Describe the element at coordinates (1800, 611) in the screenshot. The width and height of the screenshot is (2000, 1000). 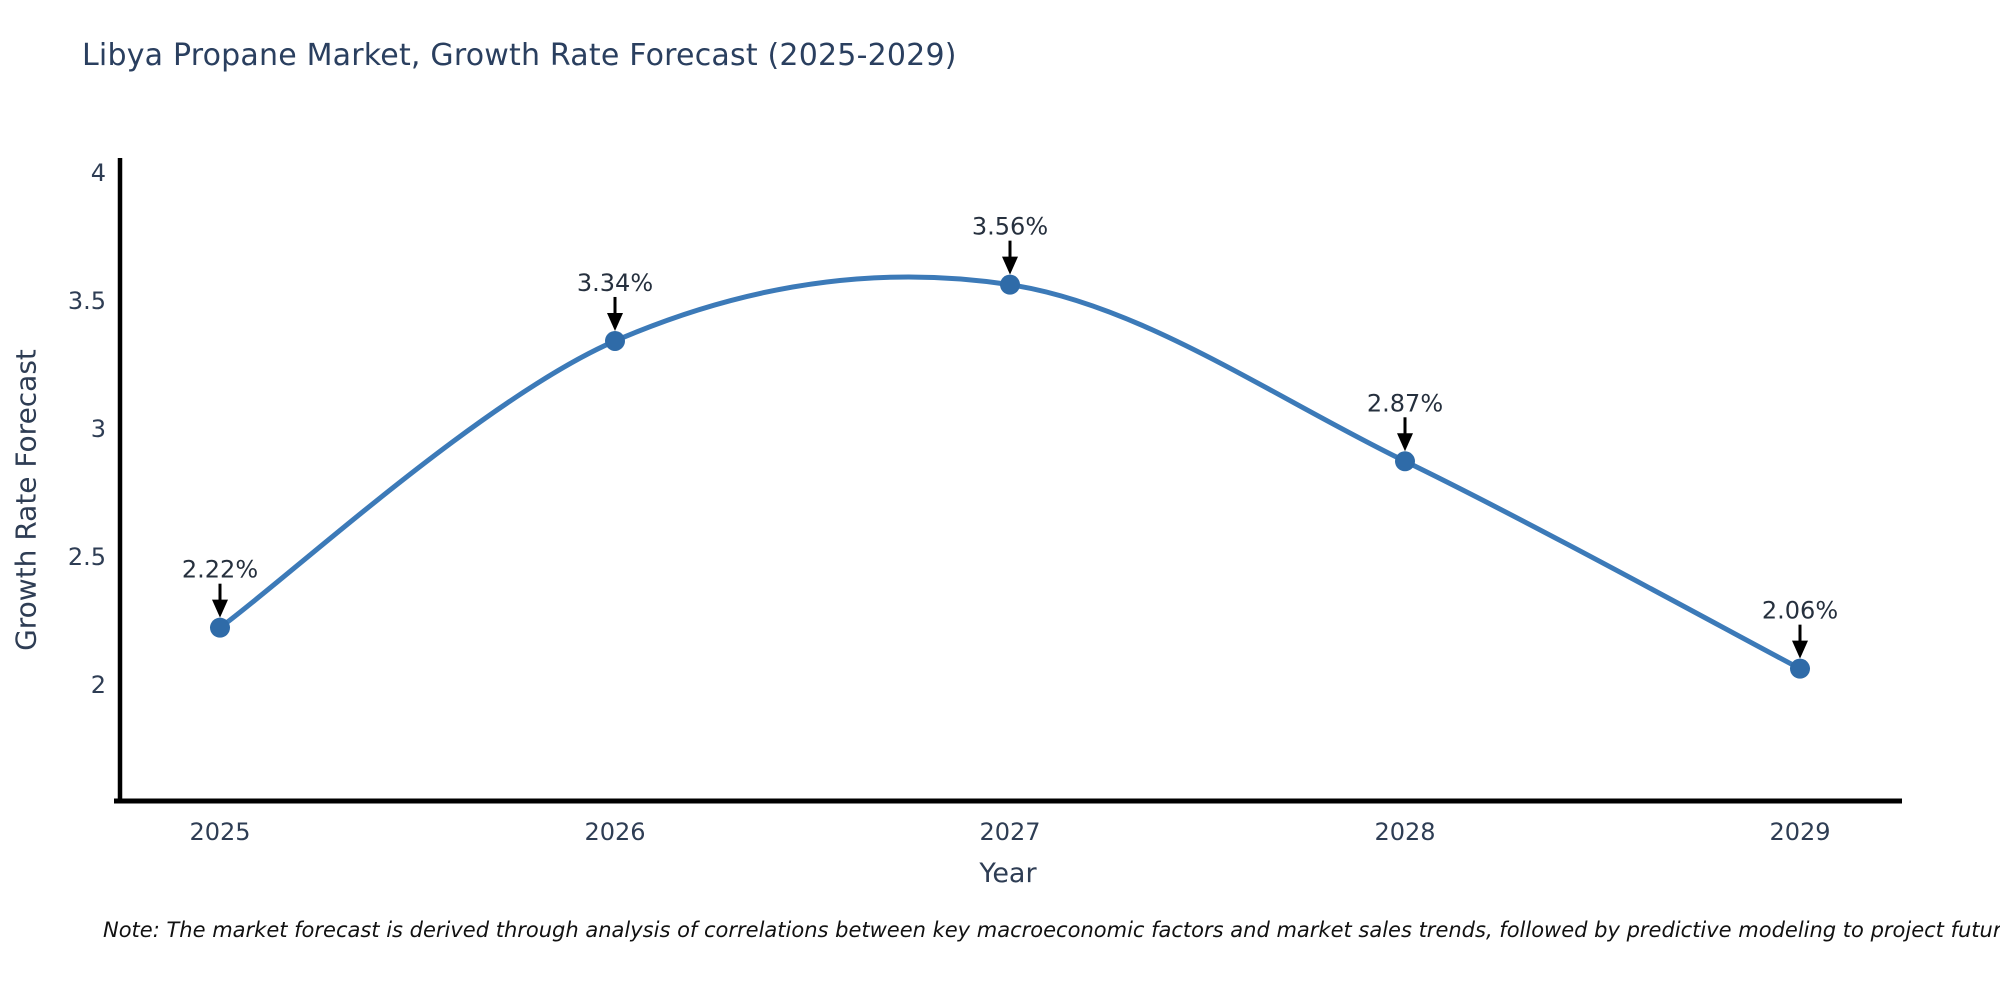
I see `point-value-label: 2.06%` at that location.